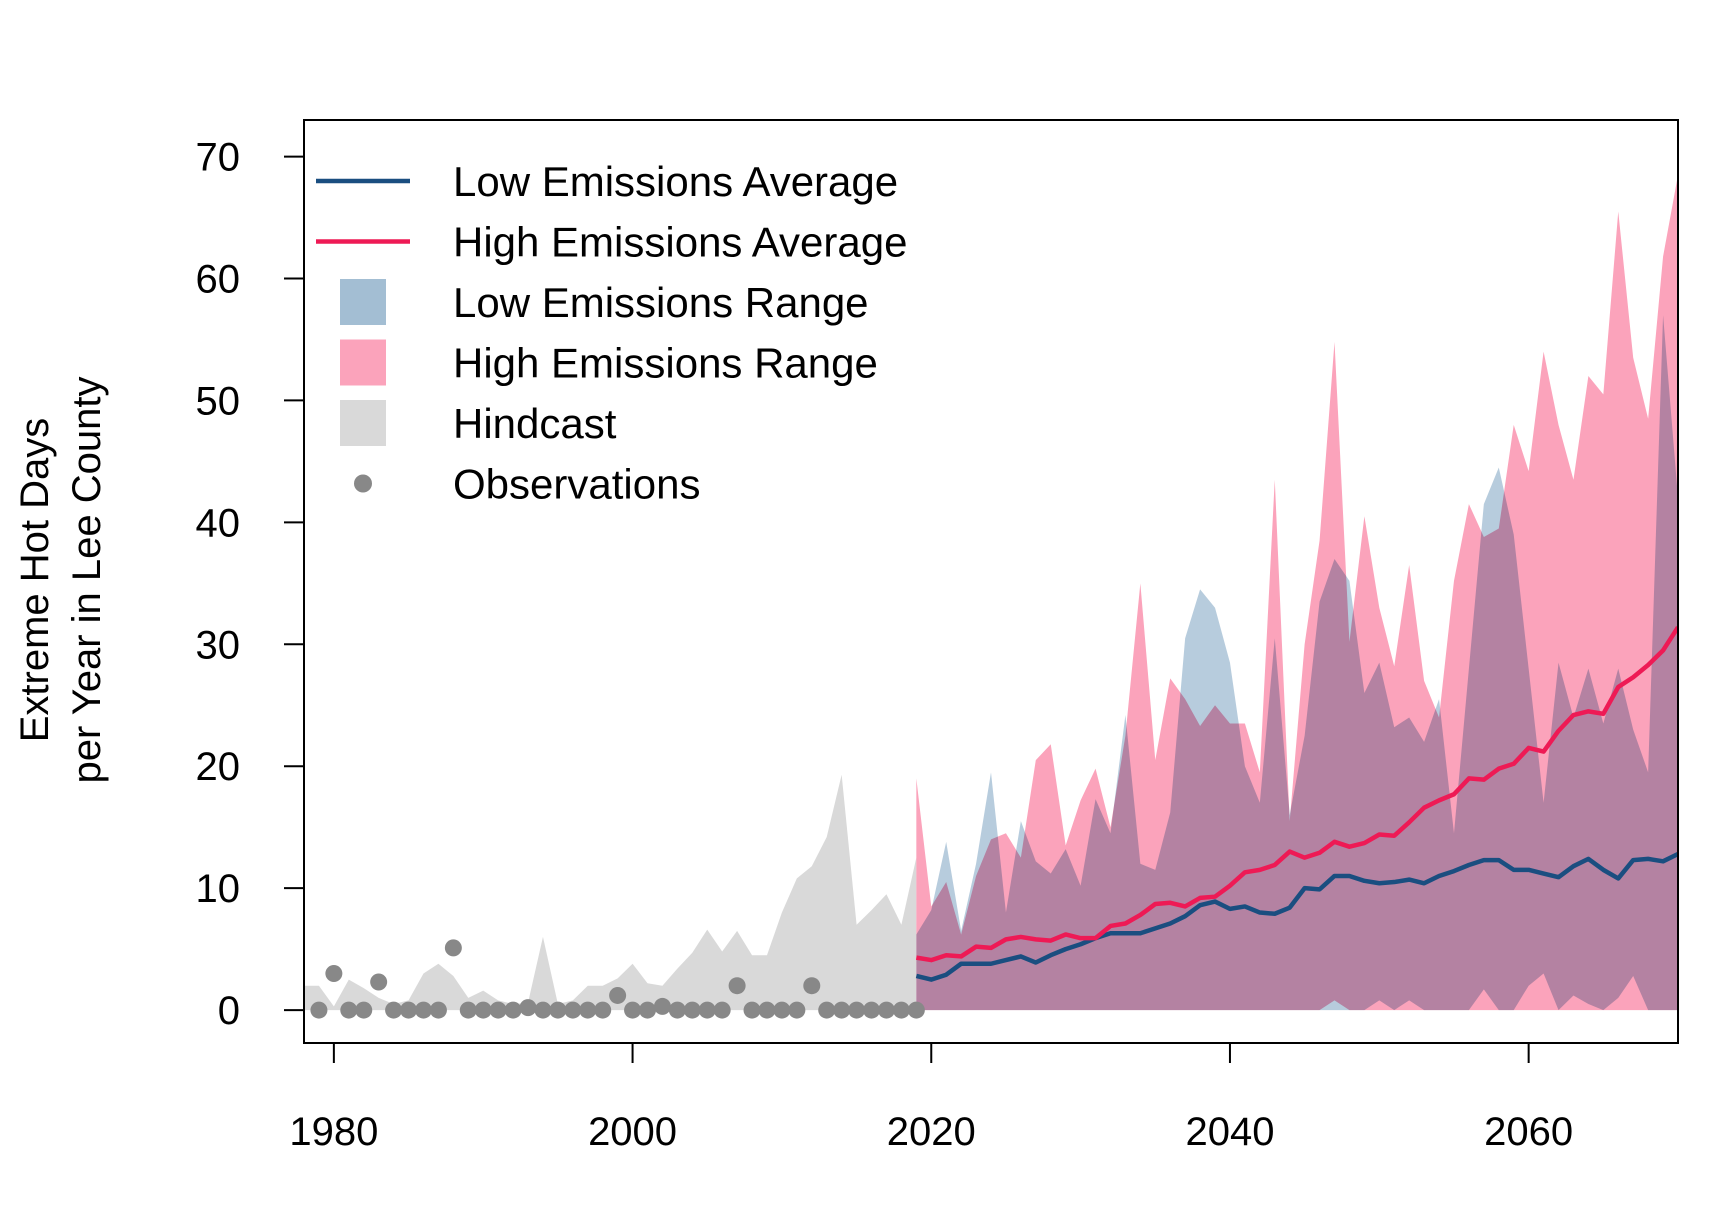 Image resolution: width=1716 pixels, height=1212 pixels. I want to click on legend-low-emissions-range-swatch, so click(363, 302).